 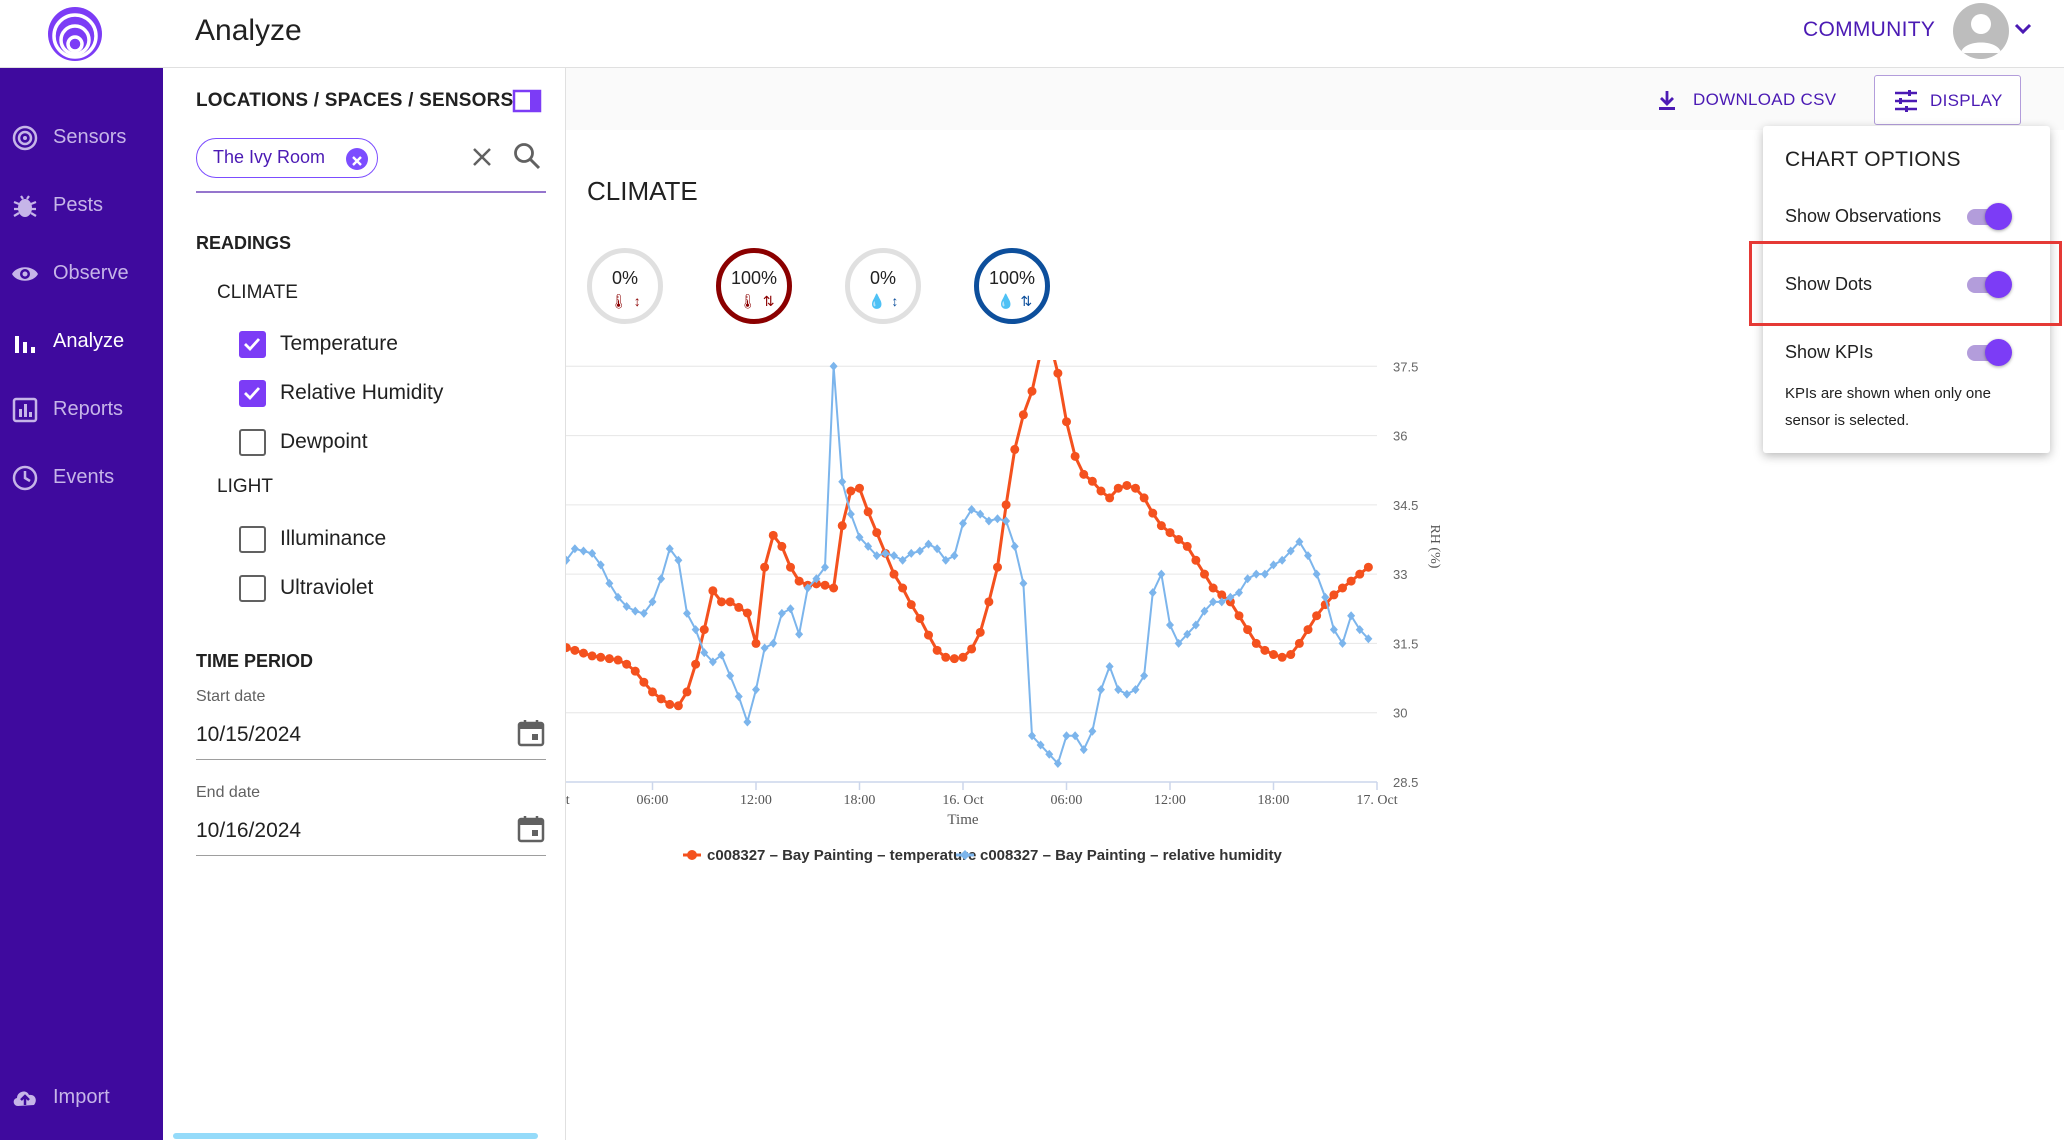 I want to click on illuminance-checkbox, so click(x=252, y=539).